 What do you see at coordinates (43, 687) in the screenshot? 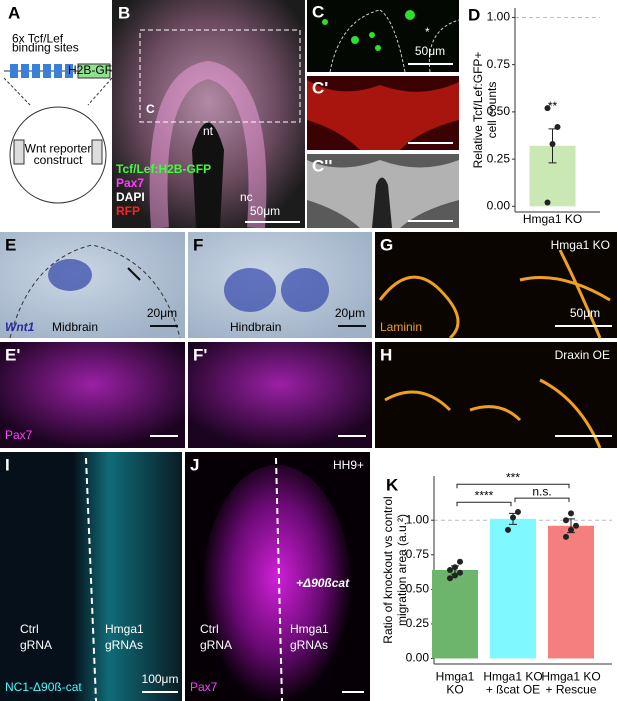
I see `stain-label: NC1-Δ90ß-cat` at bounding box center [43, 687].